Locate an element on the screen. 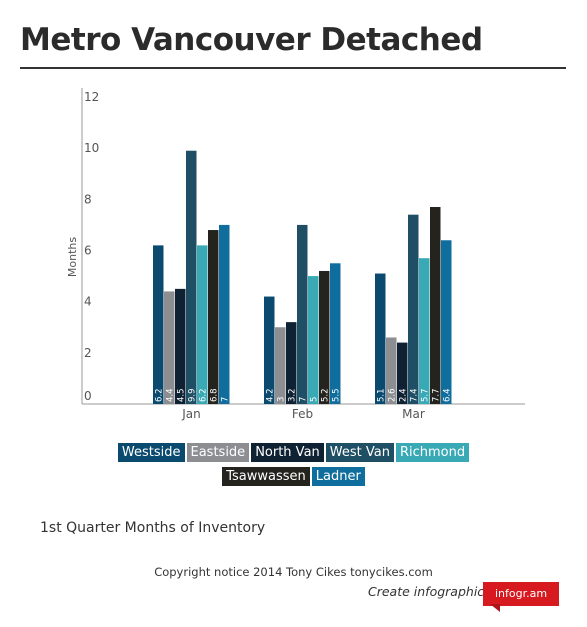 This screenshot has height=627, width=587. bar-value-label: 4.2 is located at coordinates (271, 395).